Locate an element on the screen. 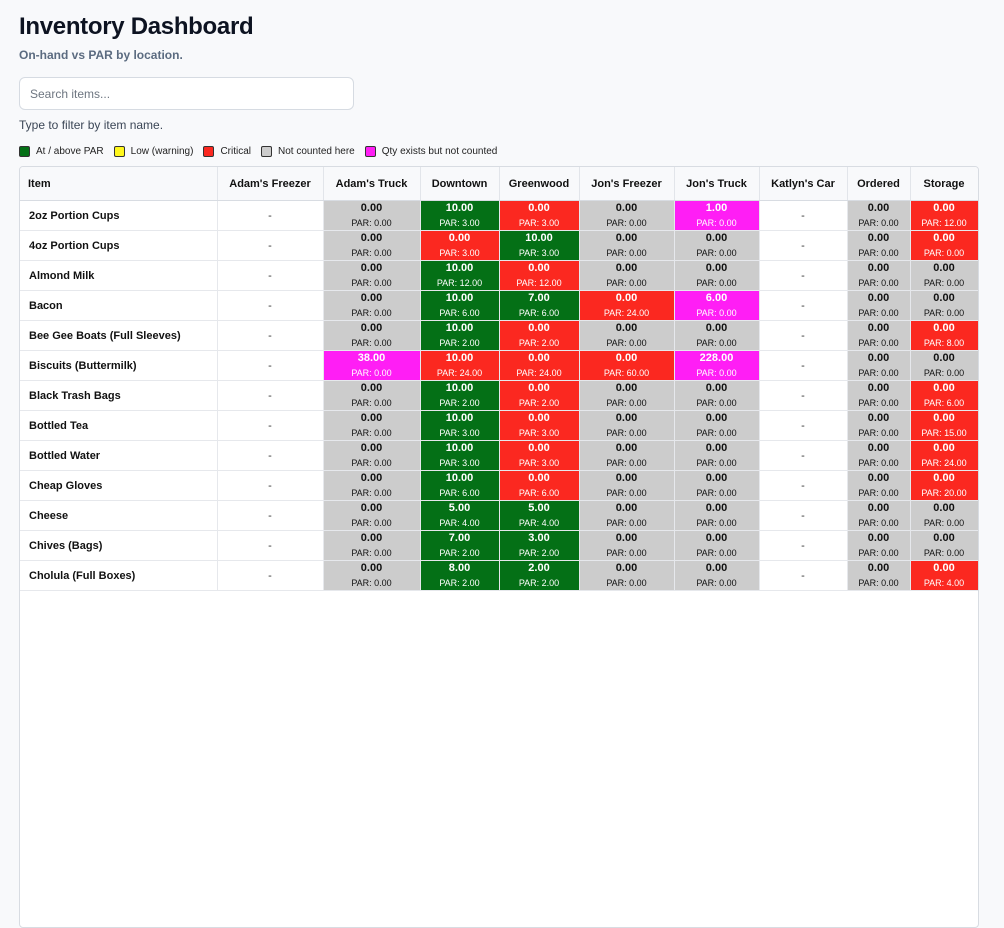  stock-cell-magenta: 1.00 PAR: 0.00 is located at coordinates (717, 215).